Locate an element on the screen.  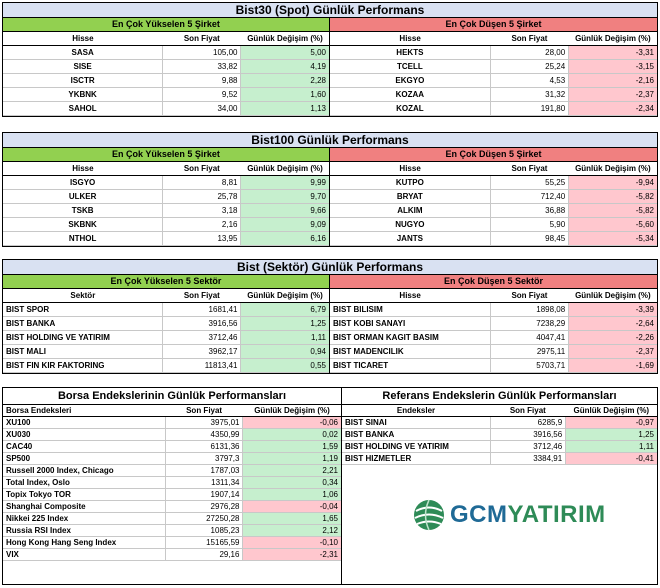
daily-change: 2,28 is located at coordinates (284, 80).